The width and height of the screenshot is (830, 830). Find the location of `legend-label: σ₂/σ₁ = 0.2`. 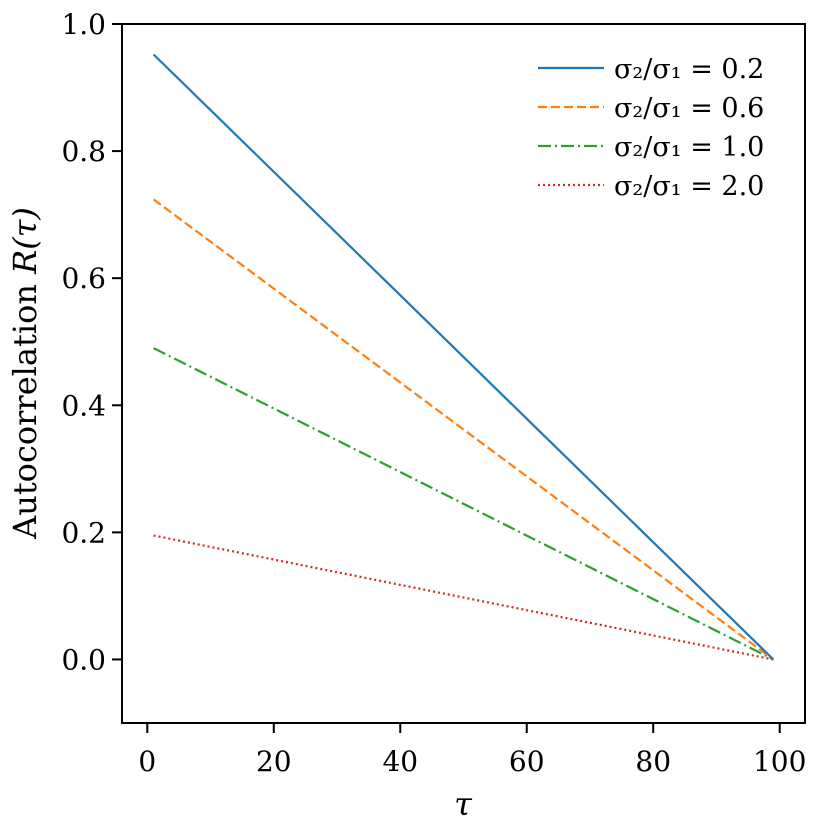

legend-label: σ₂/σ₁ = 0.2 is located at coordinates (689, 69).